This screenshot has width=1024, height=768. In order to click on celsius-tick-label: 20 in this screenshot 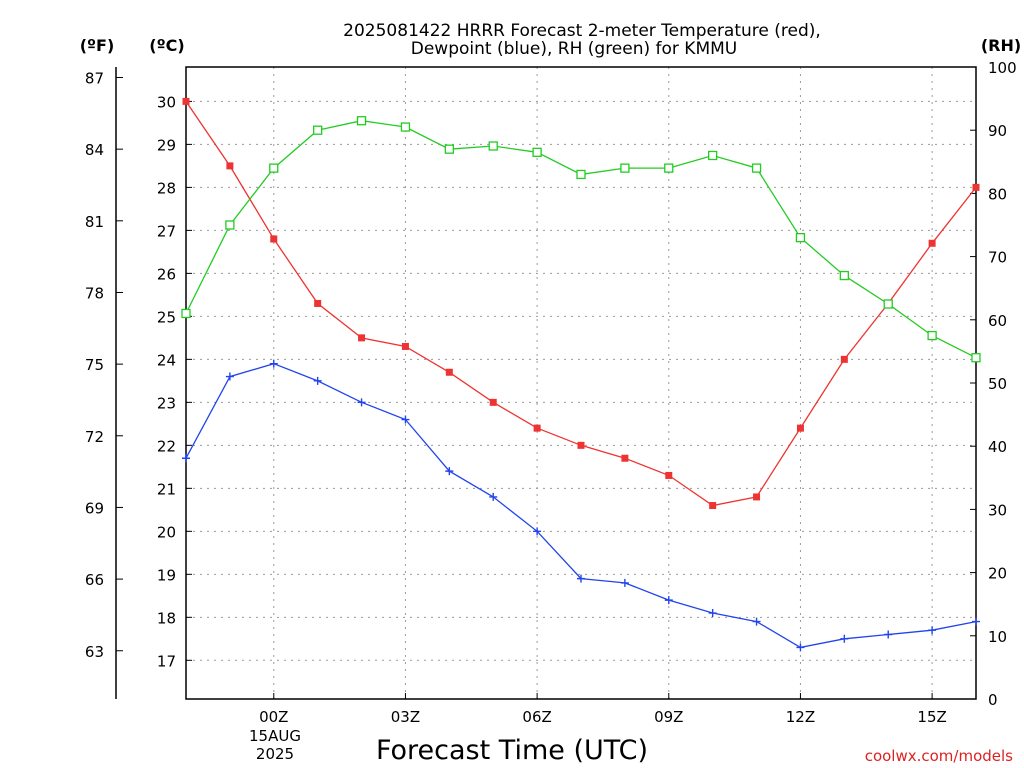, I will do `click(166, 532)`.